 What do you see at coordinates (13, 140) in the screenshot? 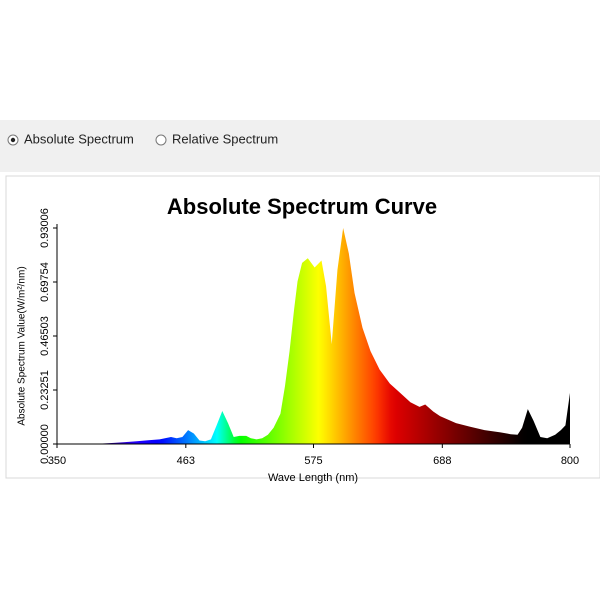
I see `radio-dot` at bounding box center [13, 140].